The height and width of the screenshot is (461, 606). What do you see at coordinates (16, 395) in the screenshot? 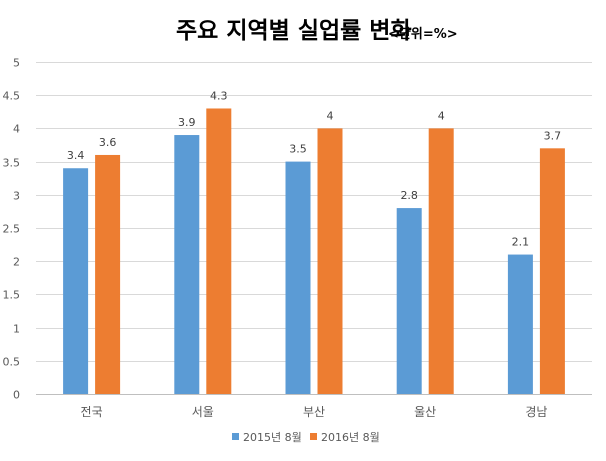
I see `y-tick-label: 0` at bounding box center [16, 395].